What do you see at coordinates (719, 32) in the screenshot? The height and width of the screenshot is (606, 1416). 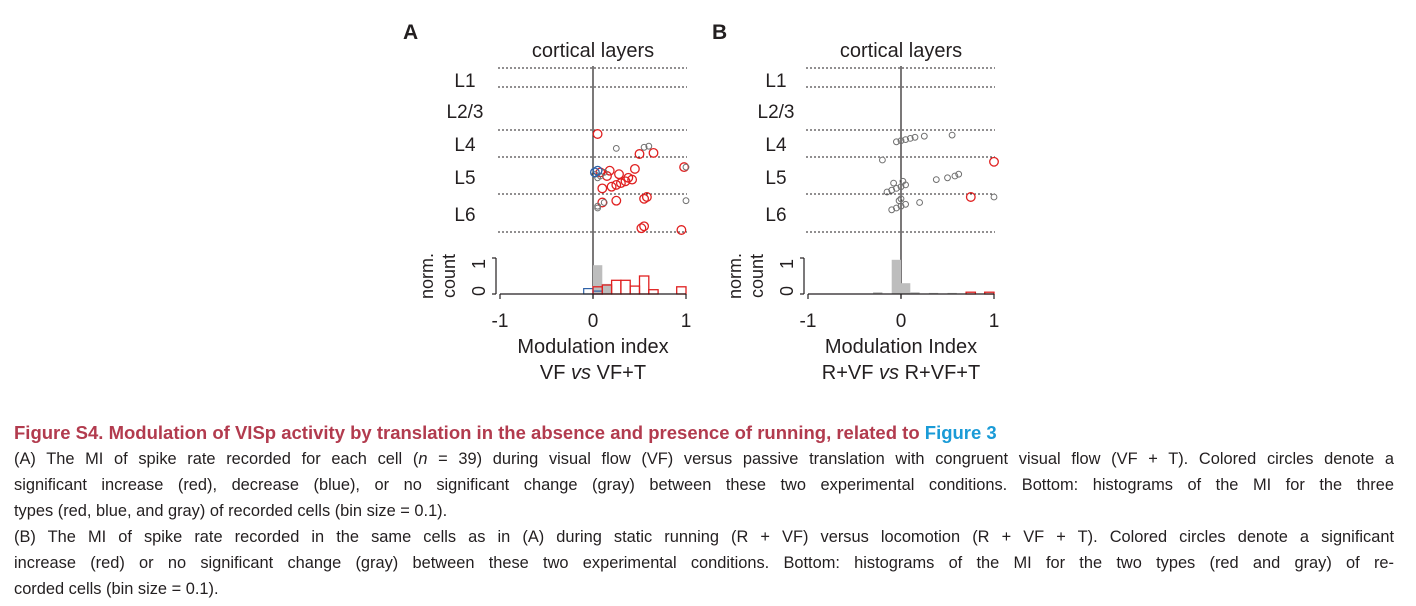 I see `panel-letter: B` at bounding box center [719, 32].